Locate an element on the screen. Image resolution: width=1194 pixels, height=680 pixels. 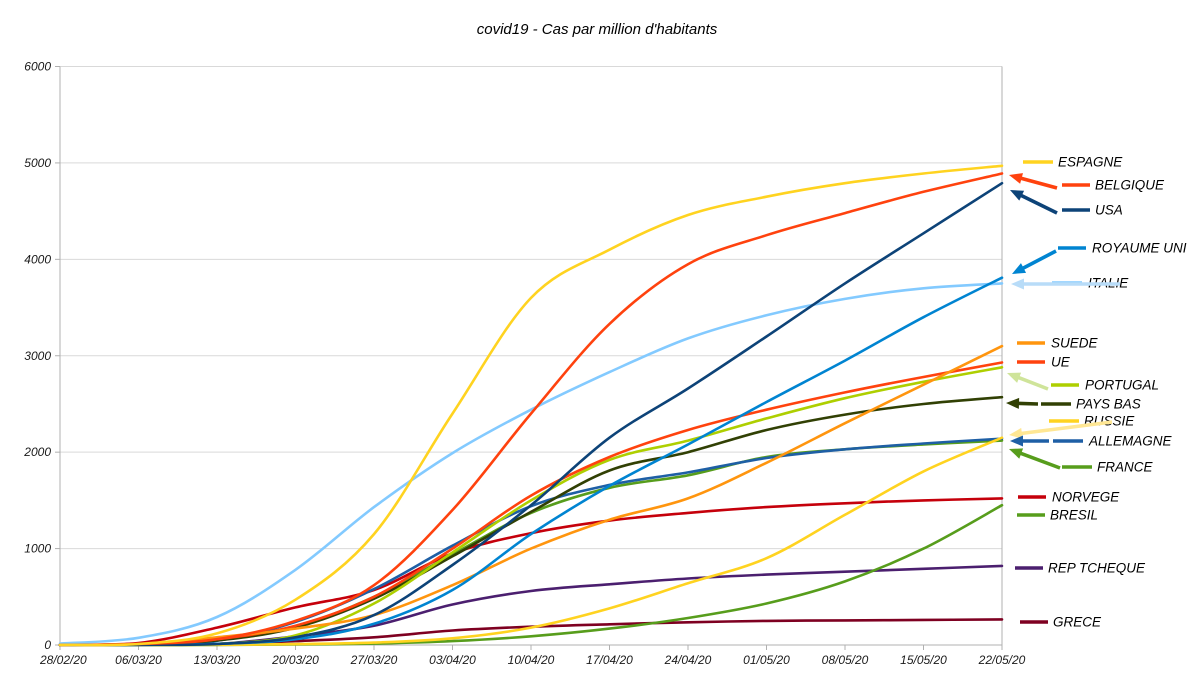
legend-arrow-line-pays-bas is located at coordinates (1027, 403).